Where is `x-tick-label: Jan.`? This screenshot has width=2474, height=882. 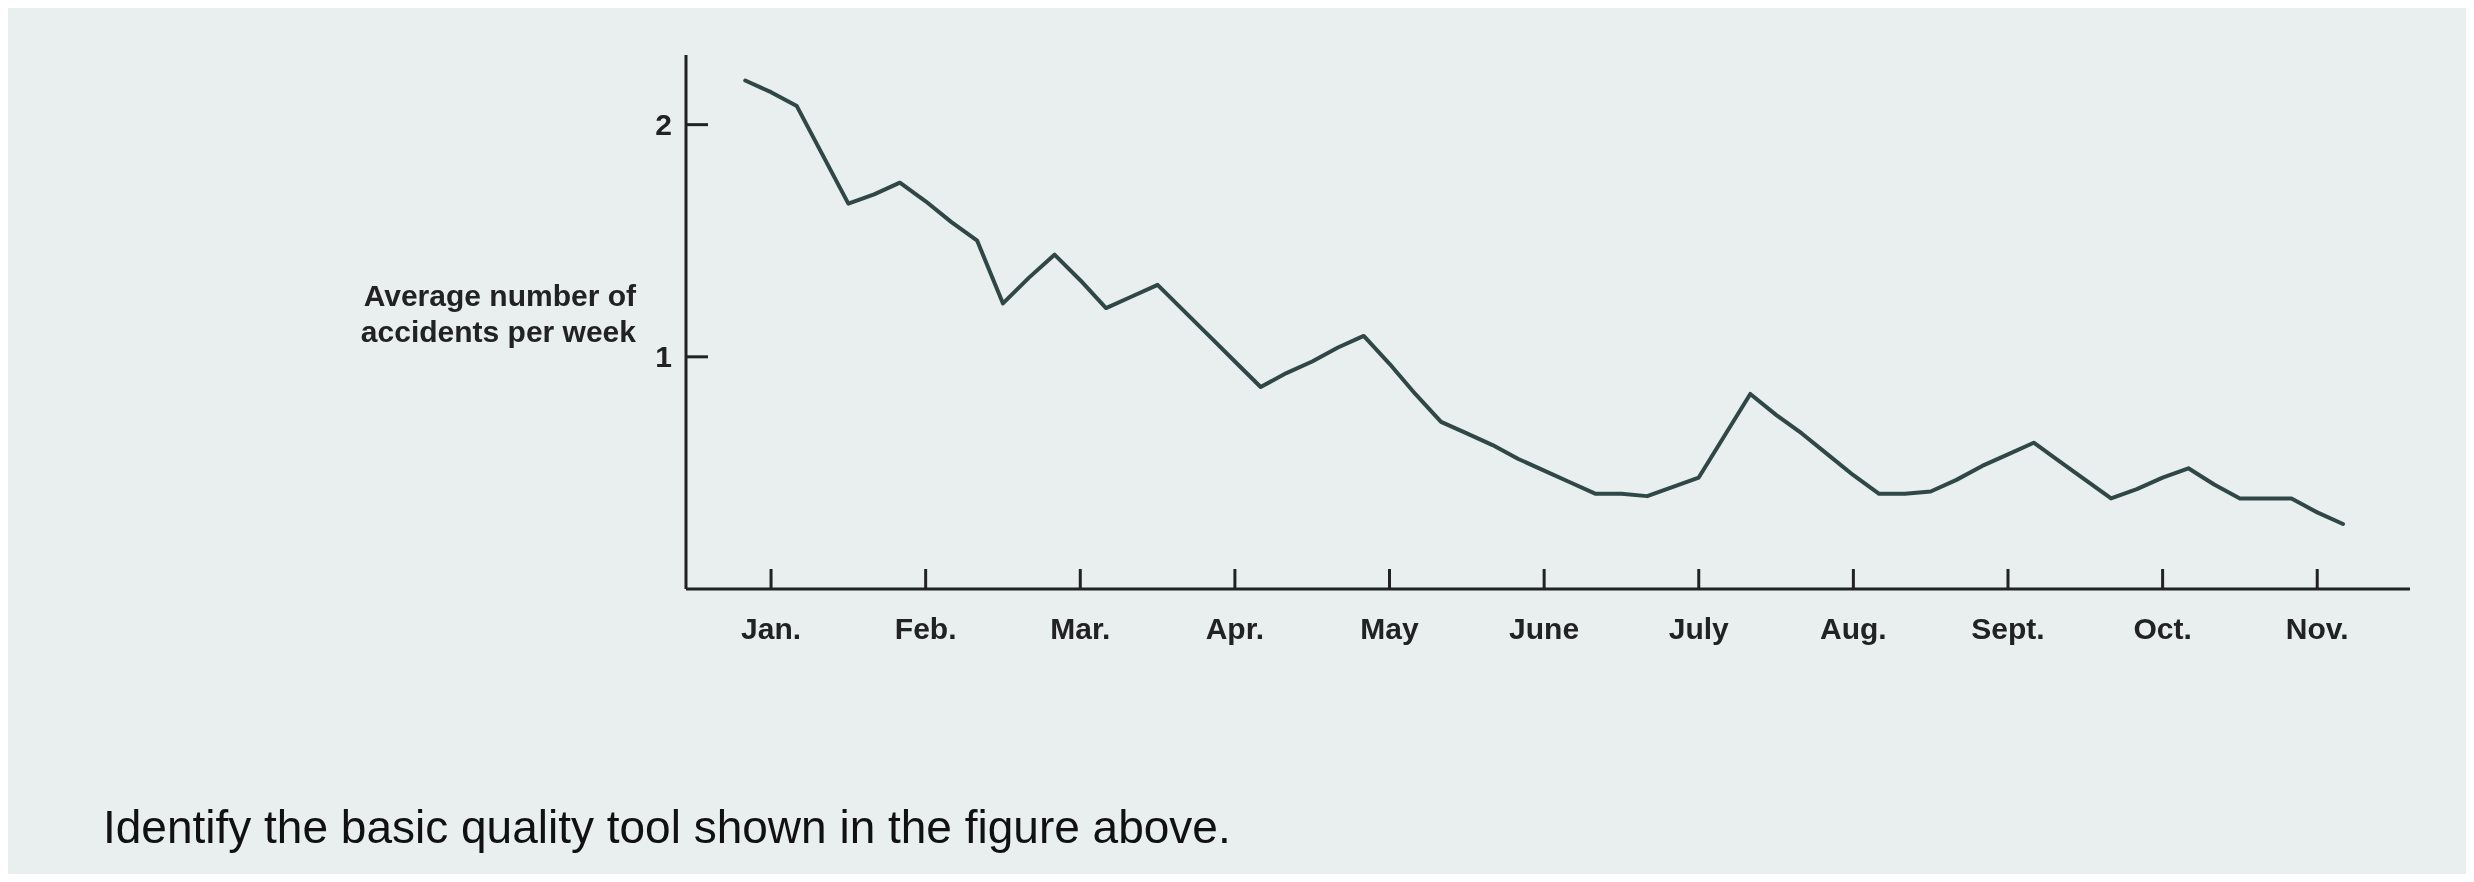 x-tick-label: Jan. is located at coordinates (771, 628).